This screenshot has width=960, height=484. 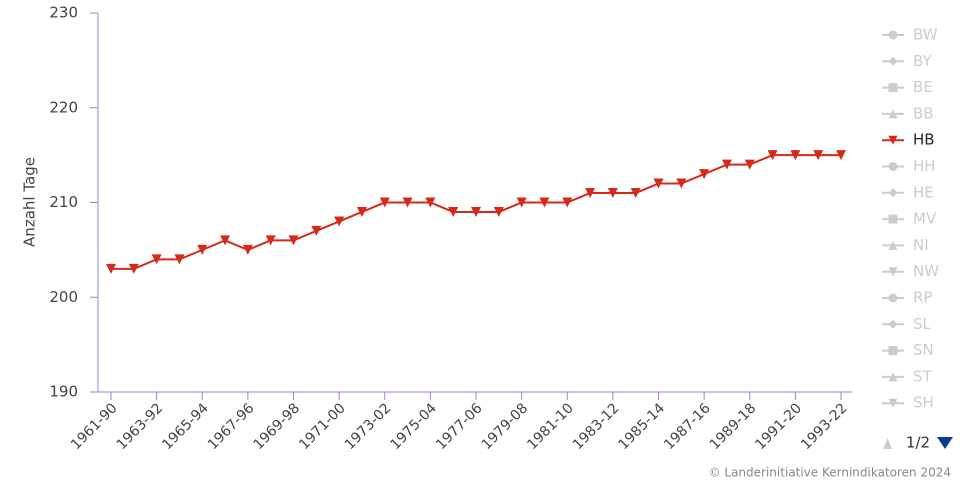 What do you see at coordinates (922, 61) in the screenshot?
I see `legend-label: BY` at bounding box center [922, 61].